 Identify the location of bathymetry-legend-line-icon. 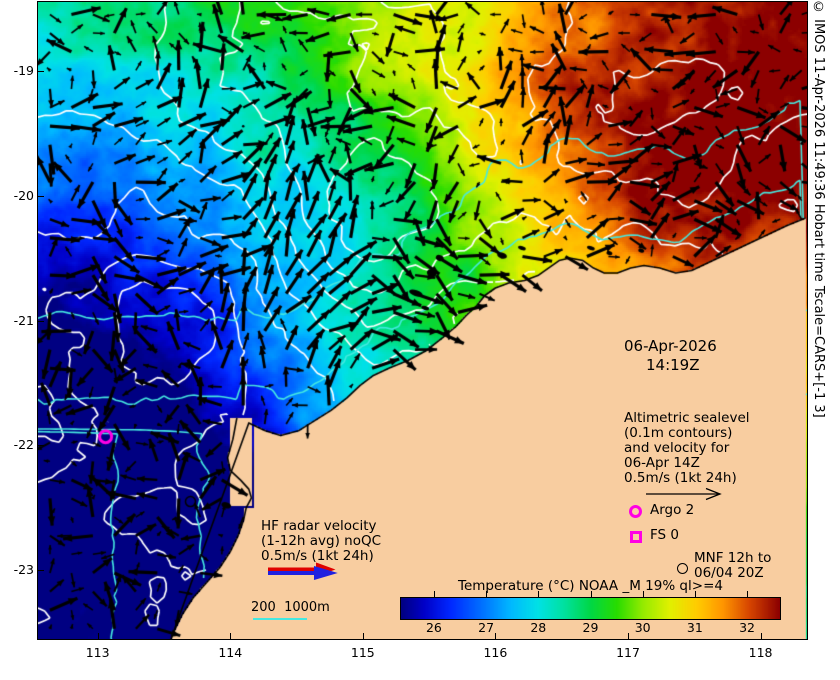
(280, 619).